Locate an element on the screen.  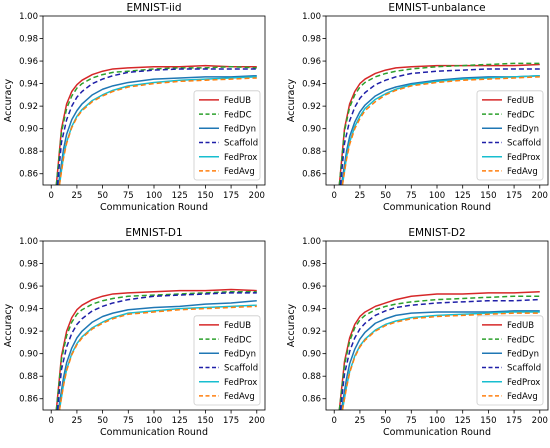
series-line-feddc is located at coordinates (439, 352).